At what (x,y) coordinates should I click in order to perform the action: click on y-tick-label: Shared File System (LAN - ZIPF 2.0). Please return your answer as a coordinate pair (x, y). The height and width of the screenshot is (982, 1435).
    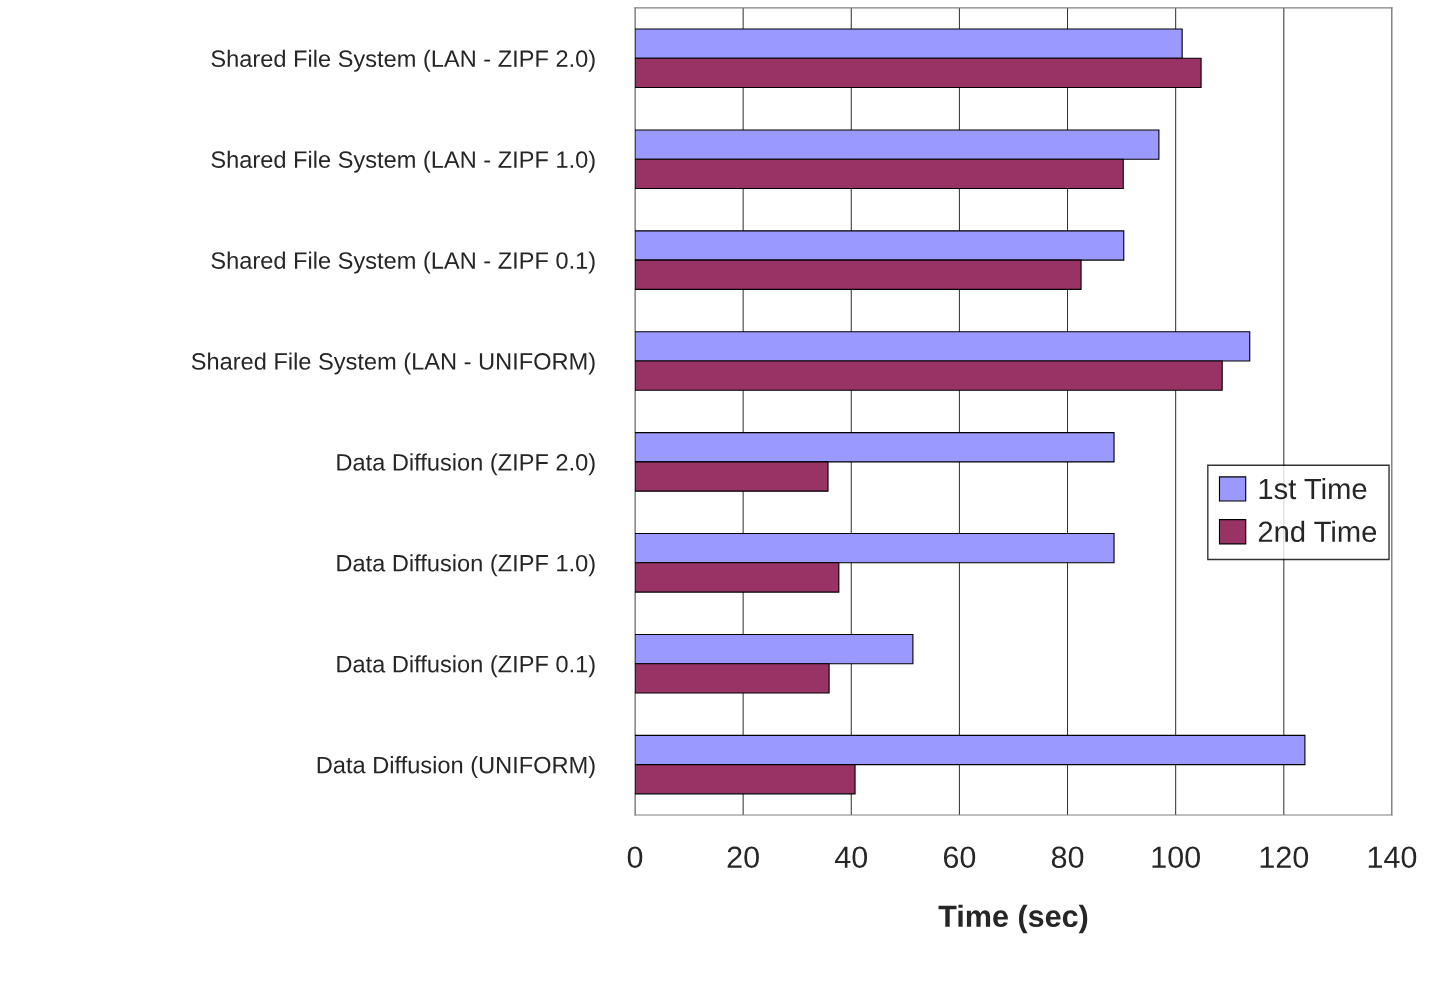
    Looking at the image, I should click on (403, 60).